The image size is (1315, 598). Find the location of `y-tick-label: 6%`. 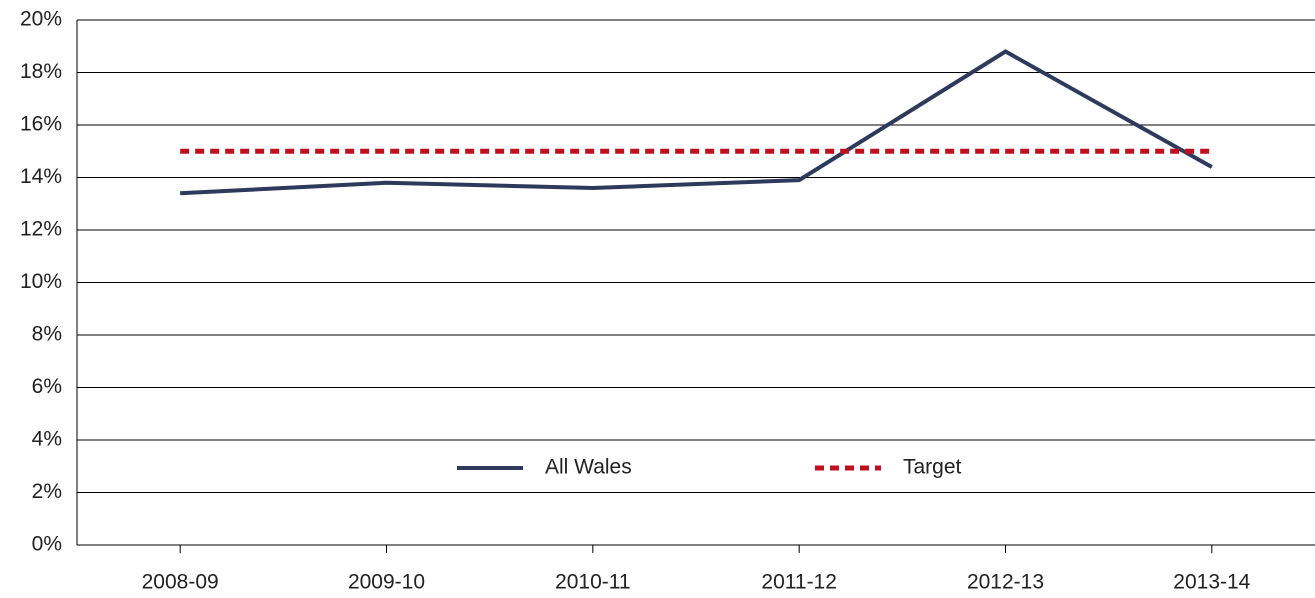

y-tick-label: 6% is located at coordinates (47, 386).